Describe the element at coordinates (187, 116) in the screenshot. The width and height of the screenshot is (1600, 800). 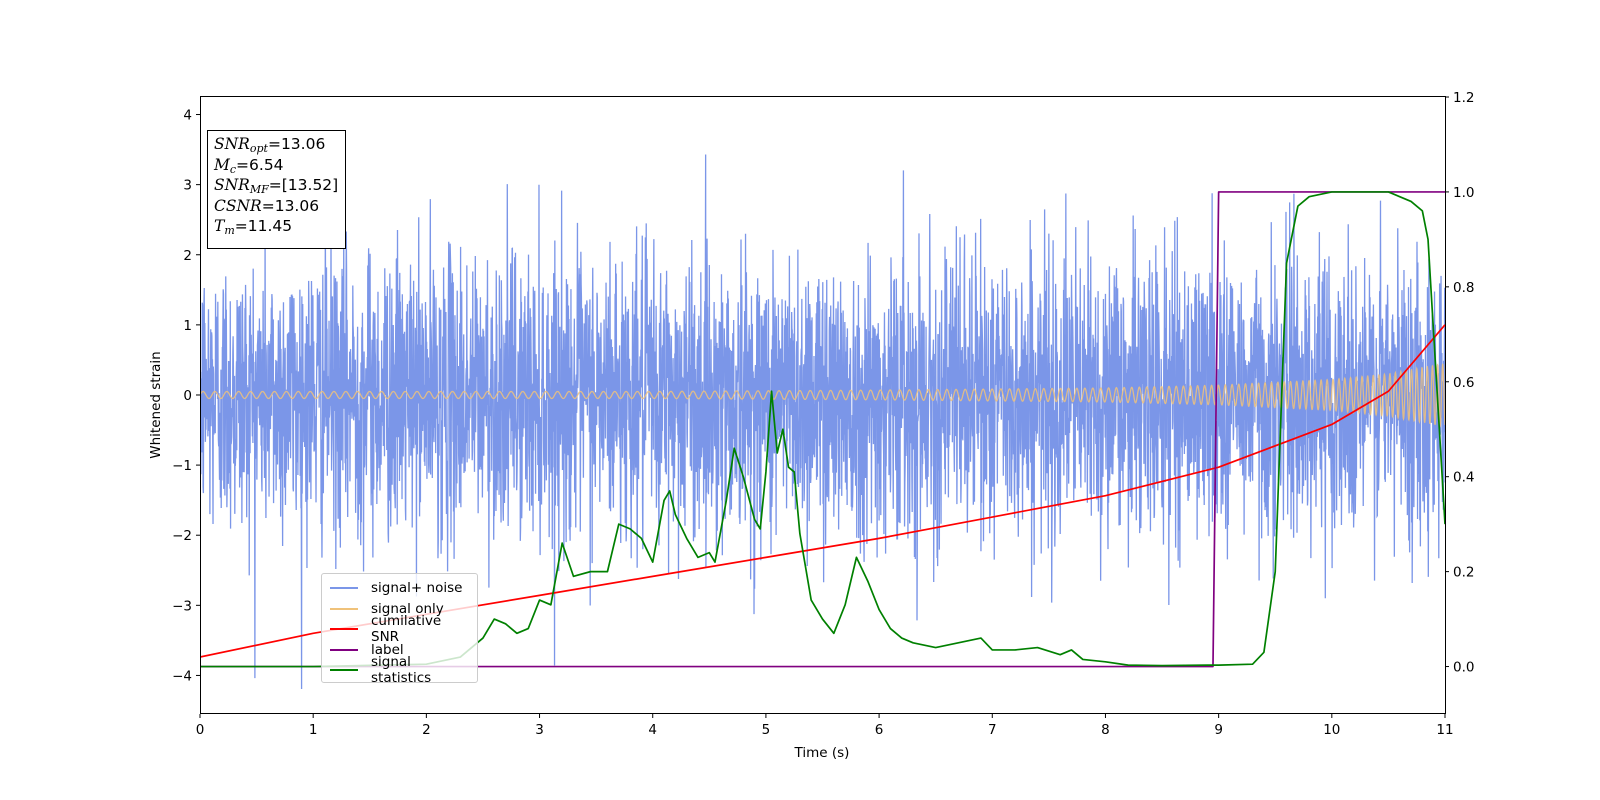
I see `y-tick-label: 4` at that location.